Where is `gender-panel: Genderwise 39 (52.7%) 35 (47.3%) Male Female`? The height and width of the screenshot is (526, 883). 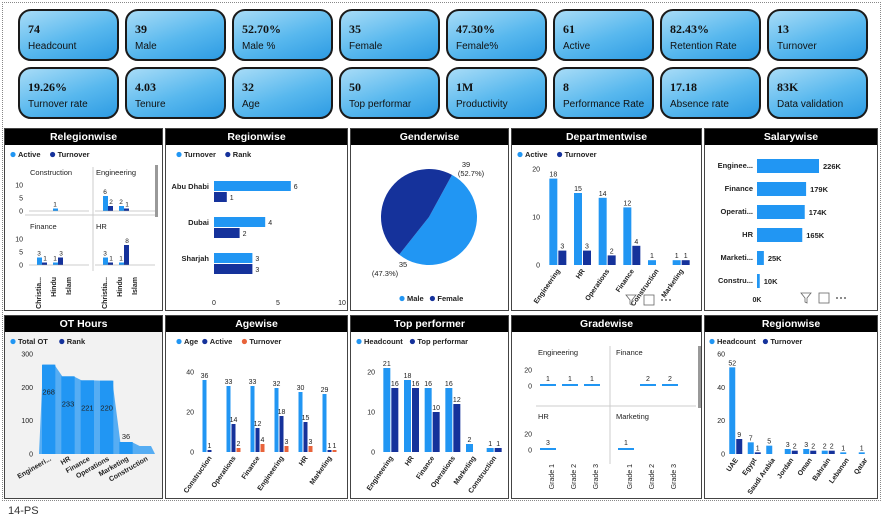
gender-panel: Genderwise 39 (52.7%) 35 (47.3%) Male Female is located at coordinates (429, 219).